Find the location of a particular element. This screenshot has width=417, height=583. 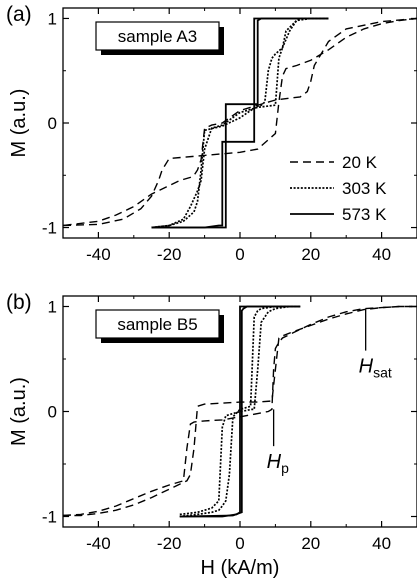

annotation-subscript: sat is located at coordinates (382, 373).